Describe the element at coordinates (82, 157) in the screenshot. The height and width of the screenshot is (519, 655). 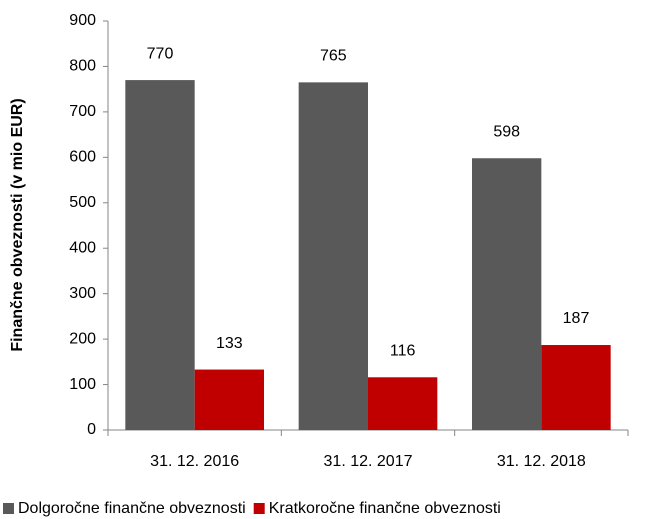
I see `y-tick-label: 600` at that location.